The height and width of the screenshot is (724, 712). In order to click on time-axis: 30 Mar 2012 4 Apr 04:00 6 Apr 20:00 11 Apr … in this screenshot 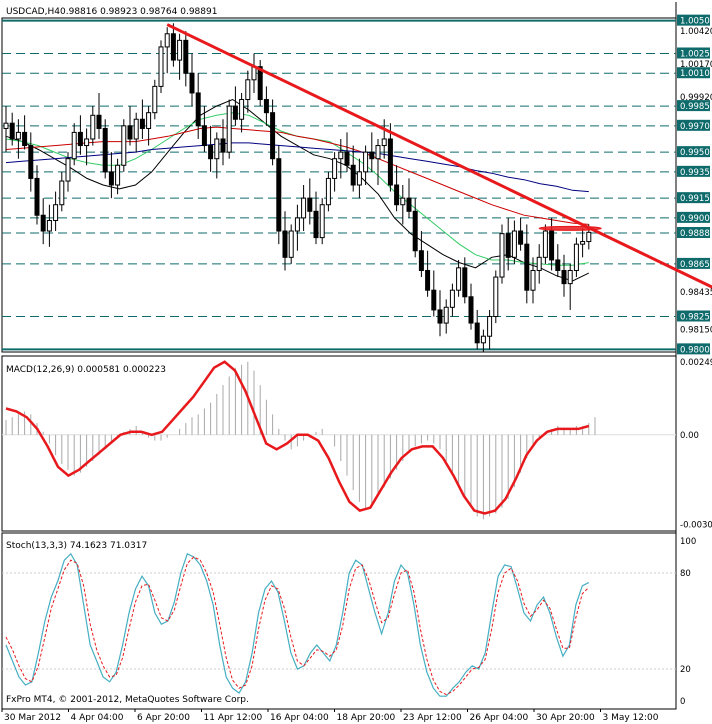, I will do `click(330, 716)`.